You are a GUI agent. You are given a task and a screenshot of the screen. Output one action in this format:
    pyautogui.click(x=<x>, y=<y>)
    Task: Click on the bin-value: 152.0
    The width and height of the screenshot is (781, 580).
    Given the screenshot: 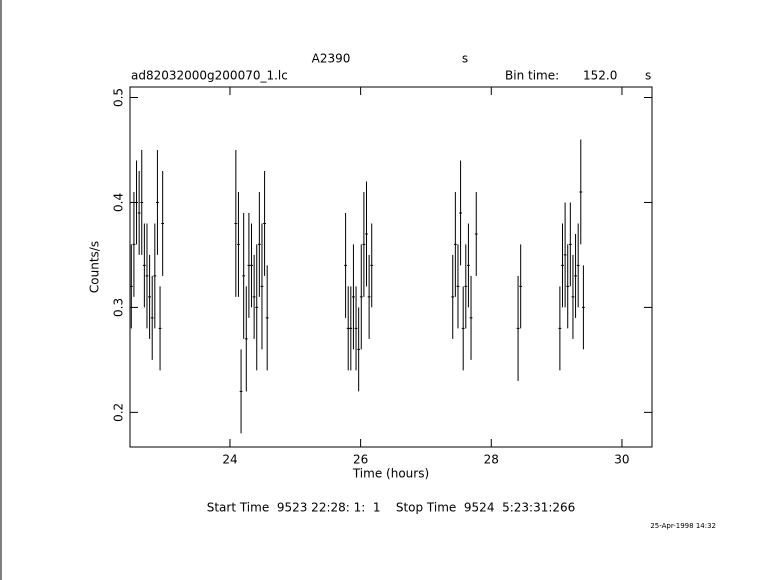 What is the action you would take?
    pyautogui.click(x=600, y=76)
    